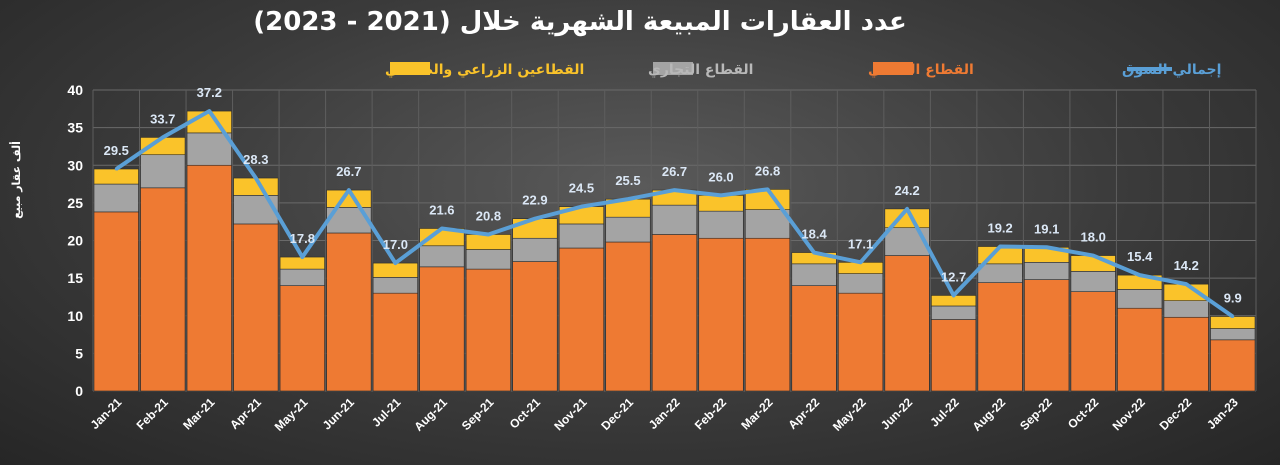  I want to click on x-tick-label: Dec-22, so click(1176, 414).